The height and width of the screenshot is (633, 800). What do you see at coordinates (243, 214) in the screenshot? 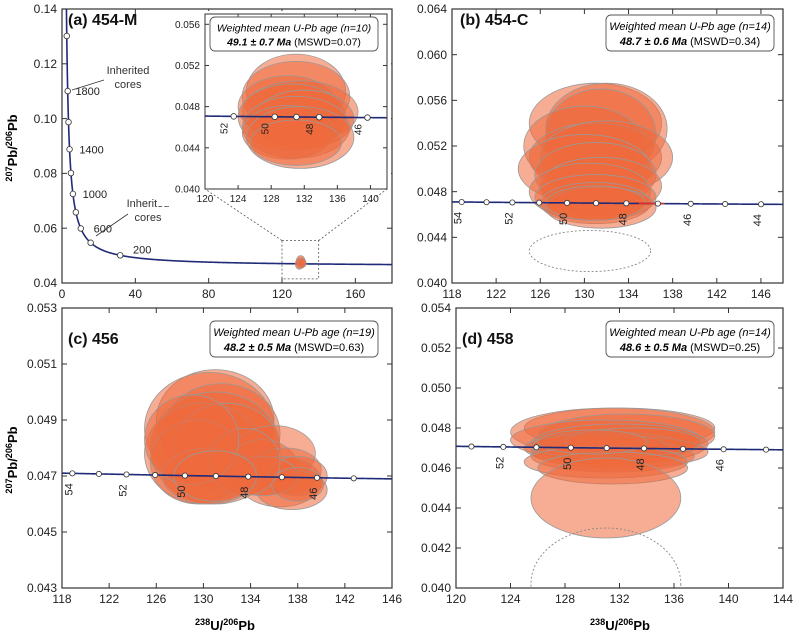
I see `zoom-connector` at bounding box center [243, 214].